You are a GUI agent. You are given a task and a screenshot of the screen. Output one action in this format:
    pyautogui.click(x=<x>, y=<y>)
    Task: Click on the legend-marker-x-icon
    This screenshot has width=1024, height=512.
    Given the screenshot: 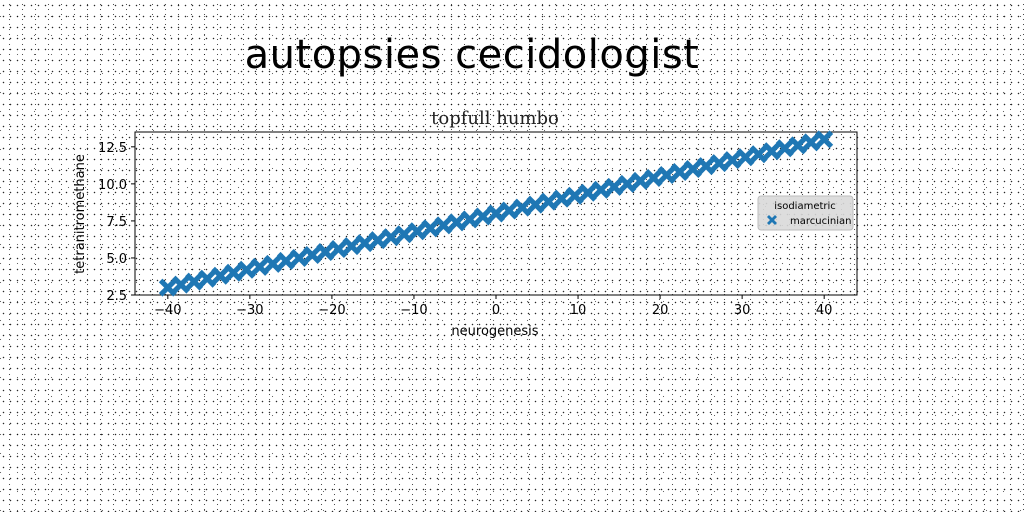 What is the action you would take?
    pyautogui.click(x=772, y=220)
    